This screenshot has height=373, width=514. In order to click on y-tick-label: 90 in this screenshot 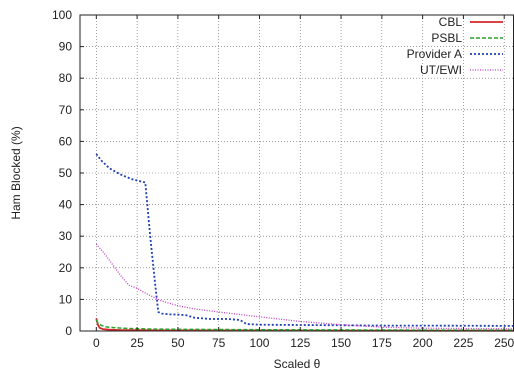, I will do `click(66, 47)`.